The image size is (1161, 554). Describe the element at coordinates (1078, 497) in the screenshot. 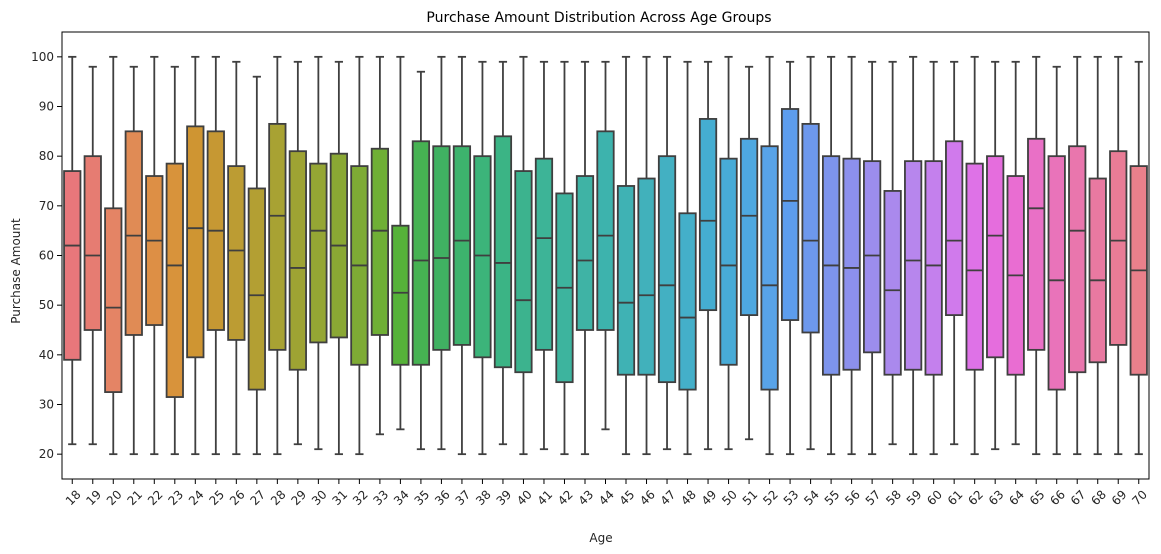

I see `x-tick-label: 67` at that location.